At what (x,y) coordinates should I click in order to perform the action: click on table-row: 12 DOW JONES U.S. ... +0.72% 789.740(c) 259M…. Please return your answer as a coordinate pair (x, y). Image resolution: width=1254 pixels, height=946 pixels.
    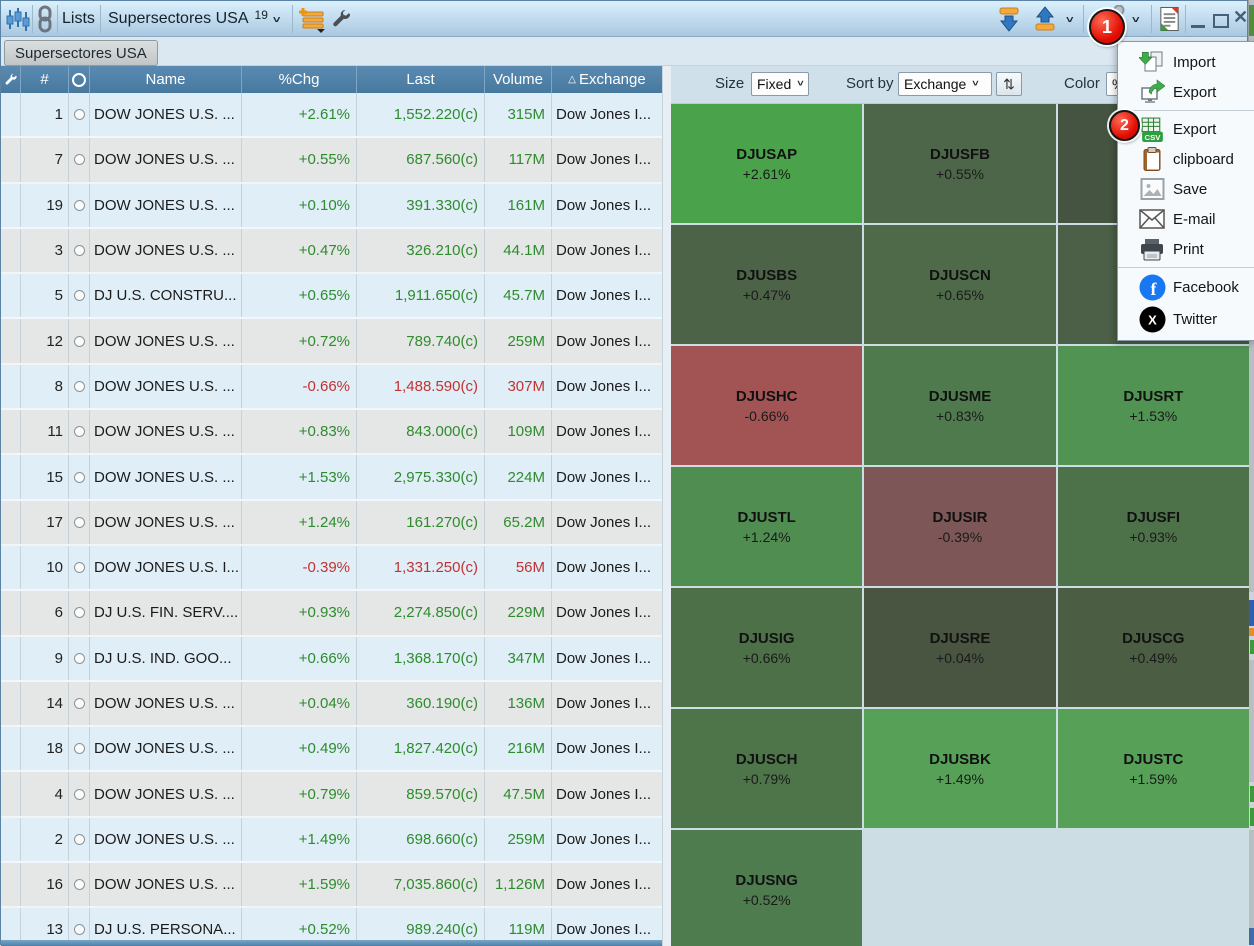
    Looking at the image, I should click on (331, 342).